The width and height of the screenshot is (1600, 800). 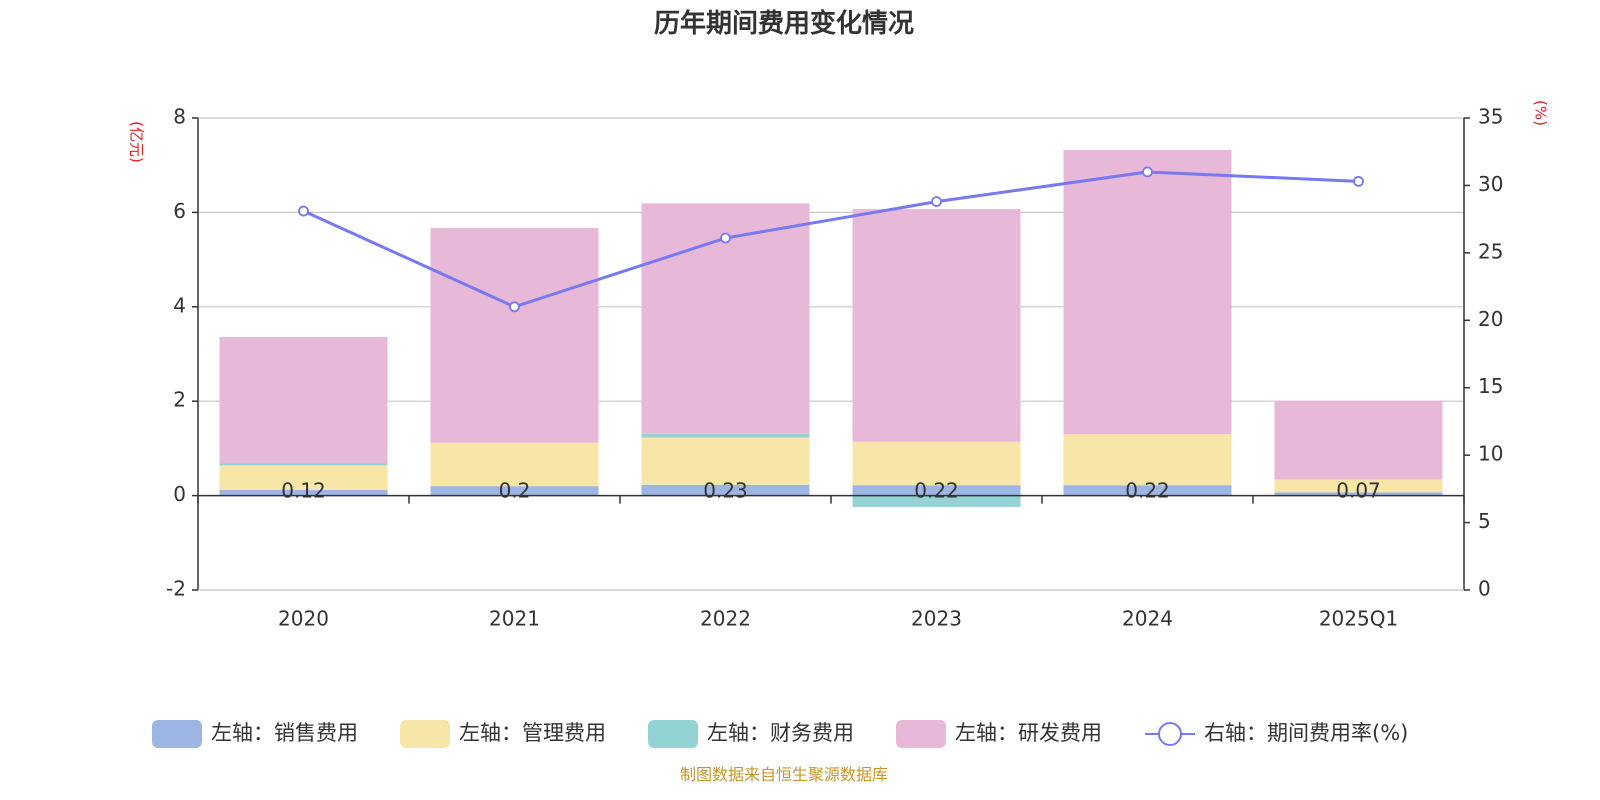 I want to click on x-axis-tick-label: 2025Q1, so click(x=1358, y=619).